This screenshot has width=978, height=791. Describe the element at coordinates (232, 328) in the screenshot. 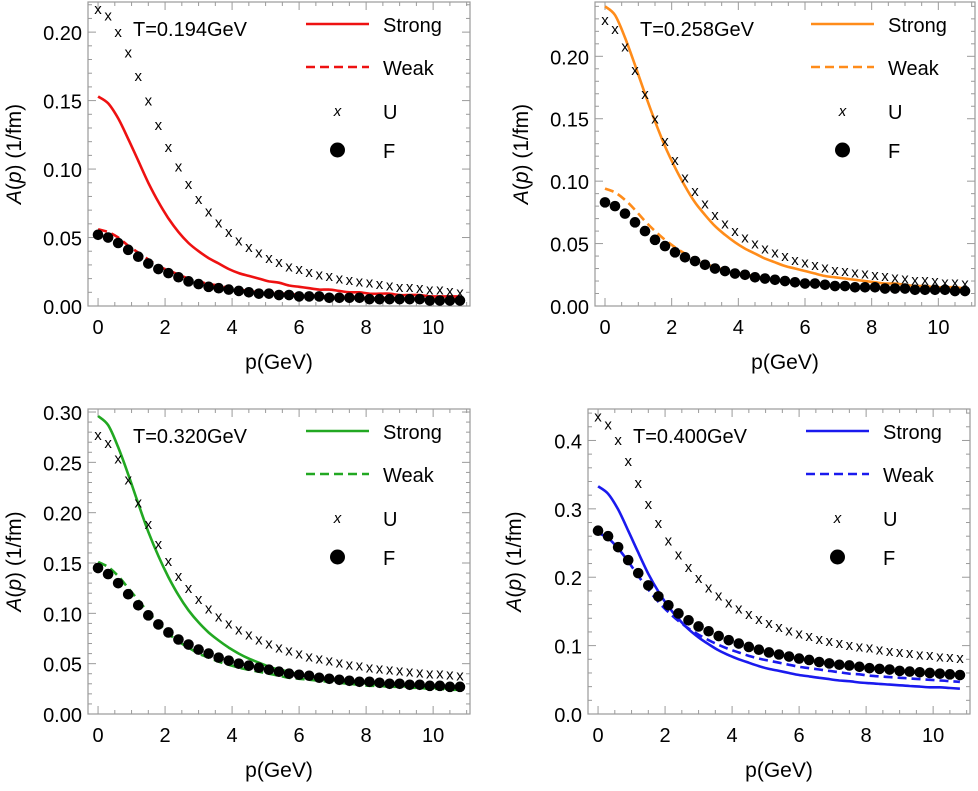

I see `x-tick-label: 4` at that location.